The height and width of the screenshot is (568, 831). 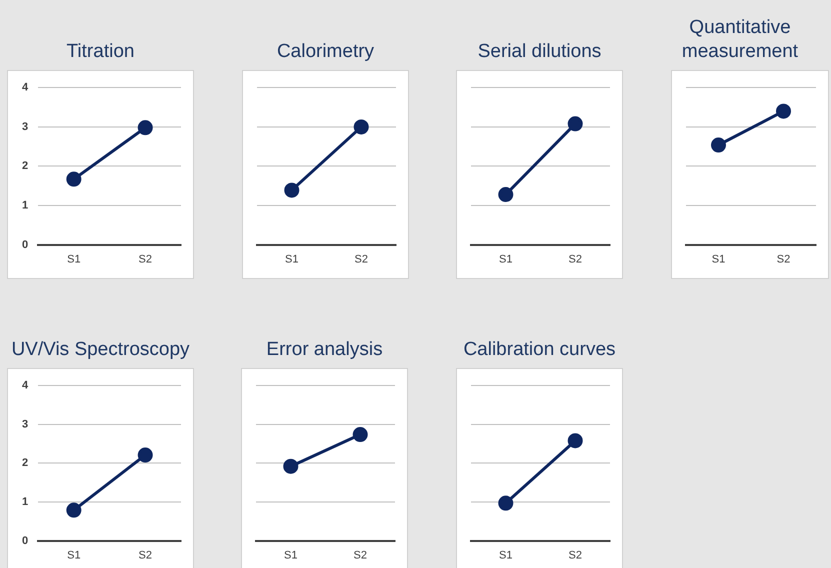 What do you see at coordinates (326, 52) in the screenshot?
I see `chart-title: Calorimetry` at bounding box center [326, 52].